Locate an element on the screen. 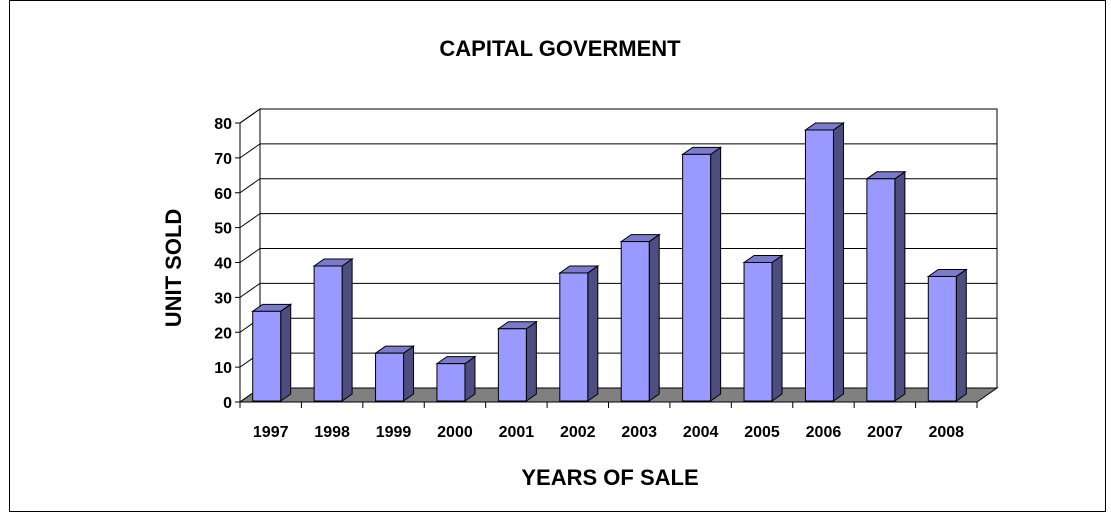 Image resolution: width=1111 pixels, height=512 pixels. x-tick-label: 2002 is located at coordinates (578, 432).